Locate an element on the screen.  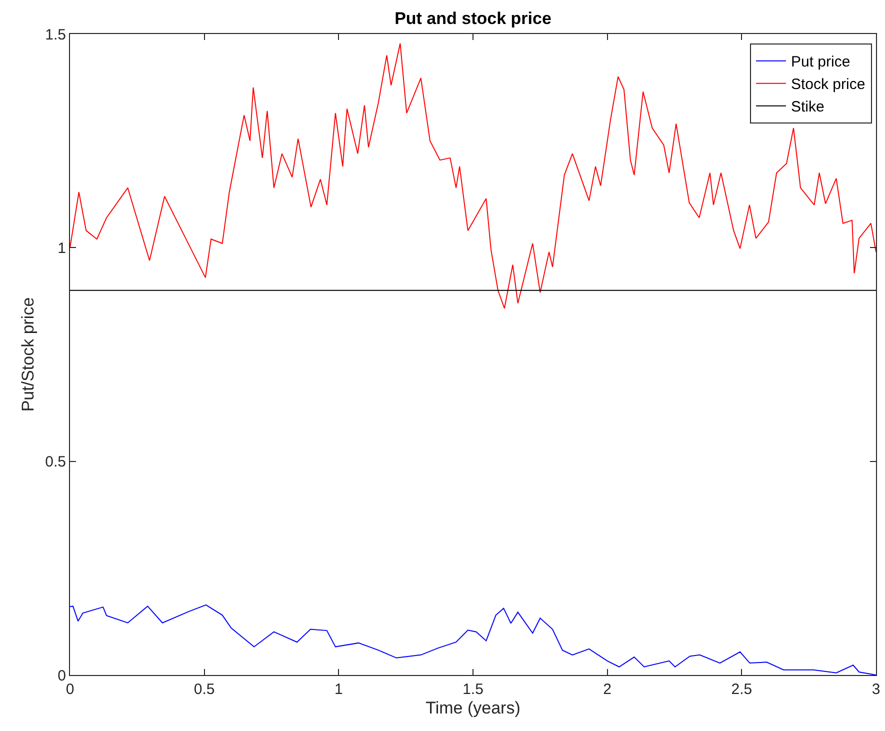
legend-label: Stock price is located at coordinates (828, 85).